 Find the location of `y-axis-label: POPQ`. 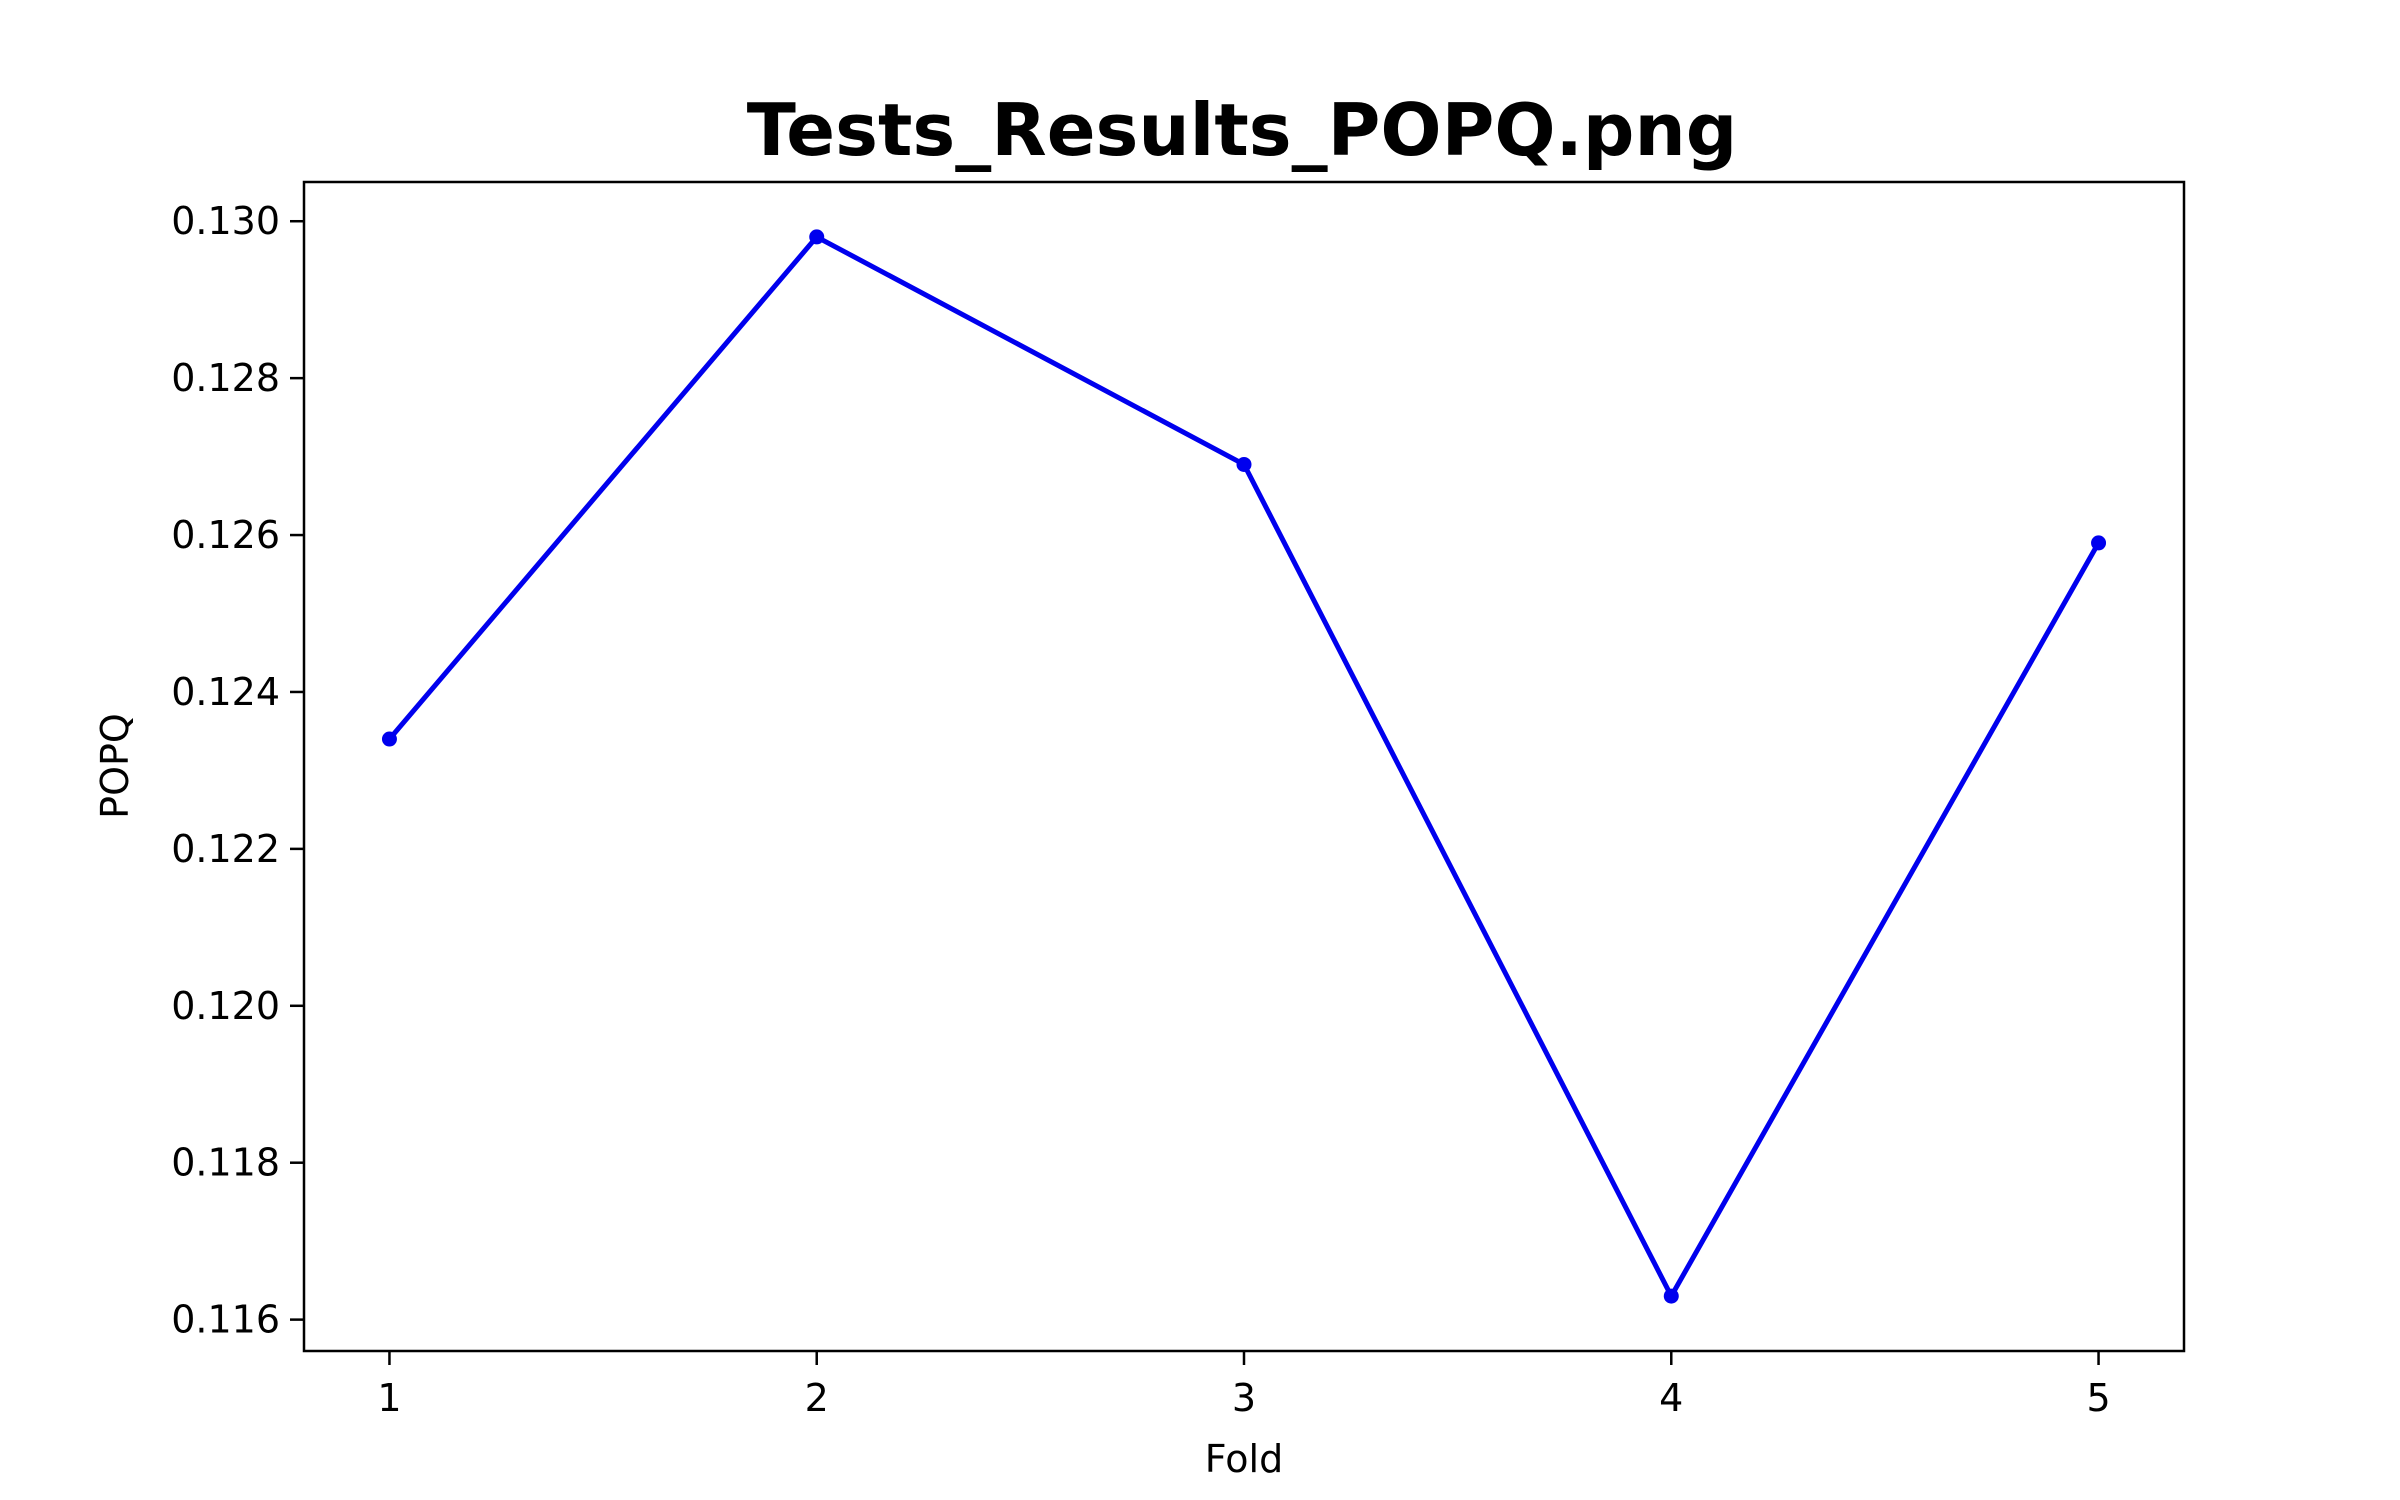

y-axis-label: POPQ is located at coordinates (115, 766).